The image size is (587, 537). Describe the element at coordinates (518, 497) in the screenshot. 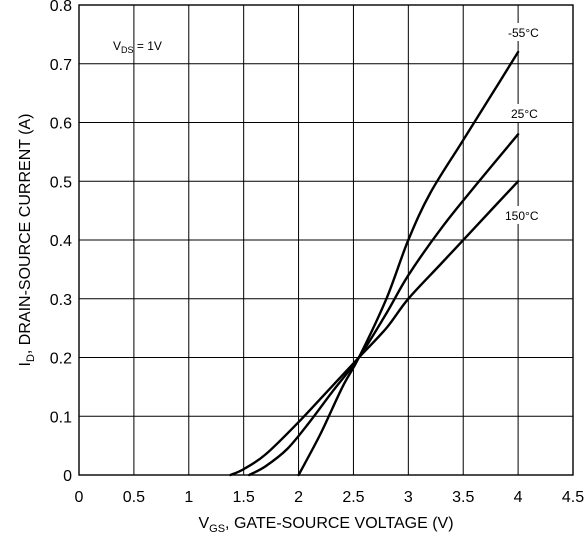

I see `x-tick-label: 4` at that location.